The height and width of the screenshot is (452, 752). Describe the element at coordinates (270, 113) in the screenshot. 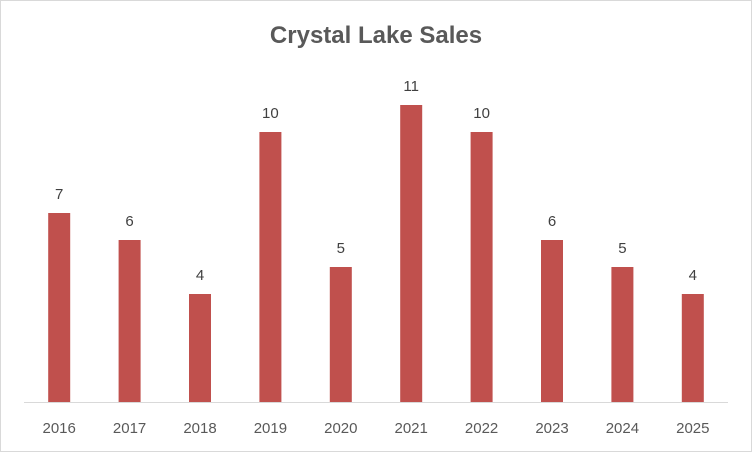

I see `data-label-2019: 10` at that location.